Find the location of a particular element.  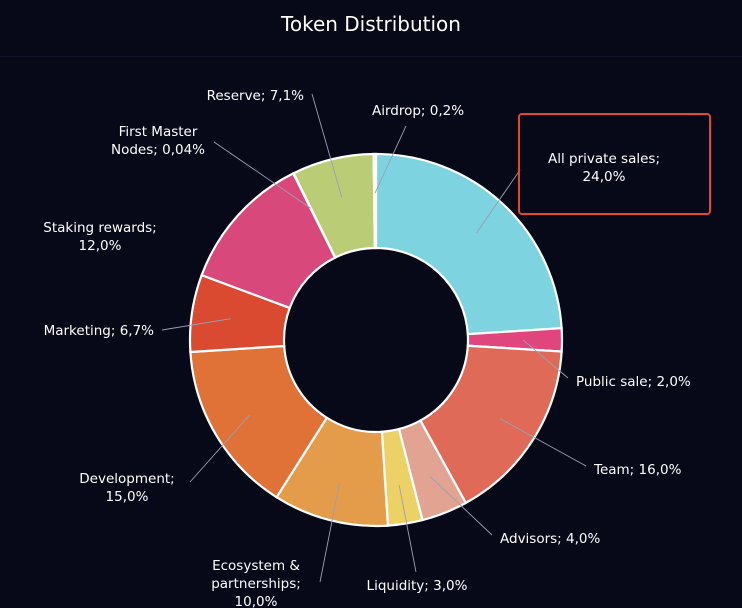

label-advisors: Advisors; 4,0% is located at coordinates (550, 539).